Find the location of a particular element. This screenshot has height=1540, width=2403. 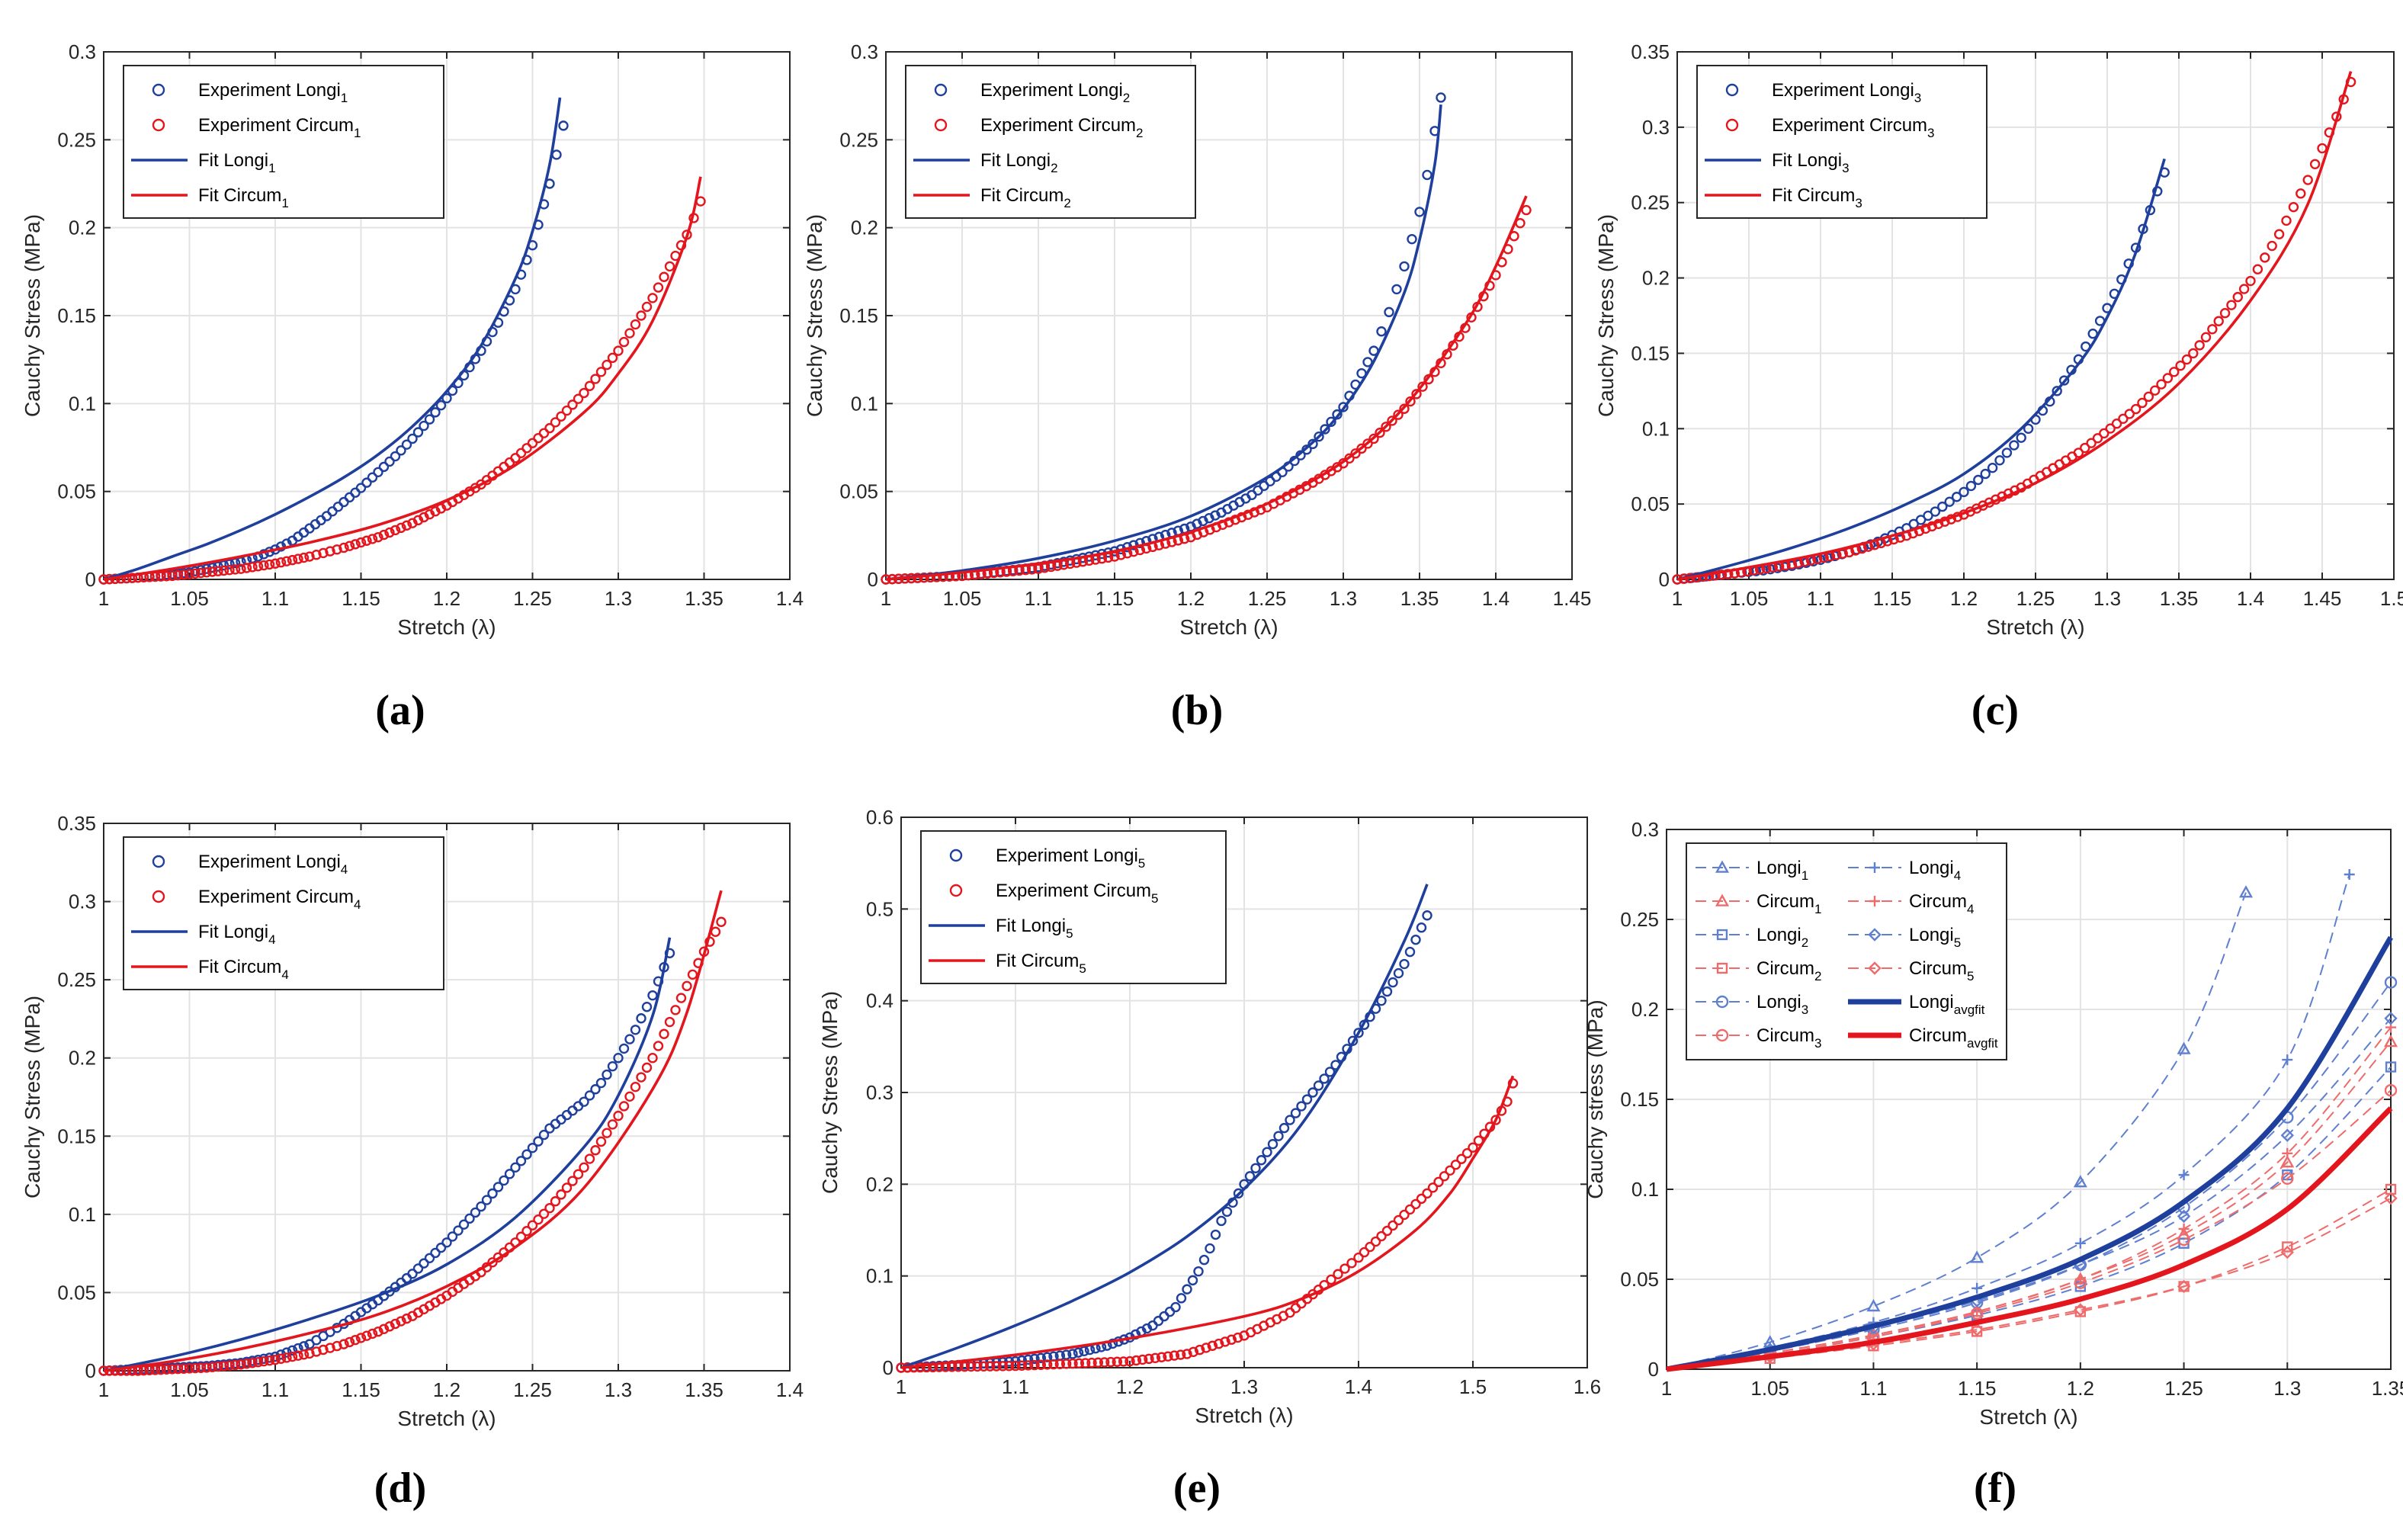

x-tick-label: 1.25 is located at coordinates (2035, 599).